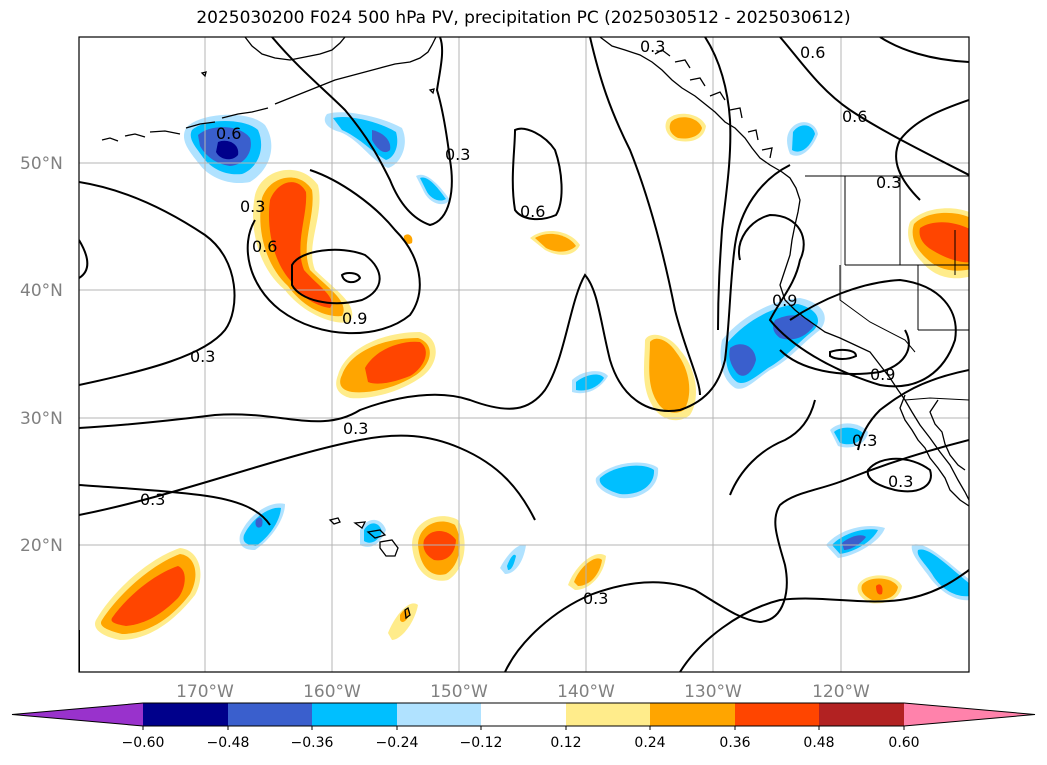 The width and height of the screenshot is (1047, 765). Describe the element at coordinates (228, 743) in the screenshot. I see `colorbar-tick-label: −0.48` at that location.